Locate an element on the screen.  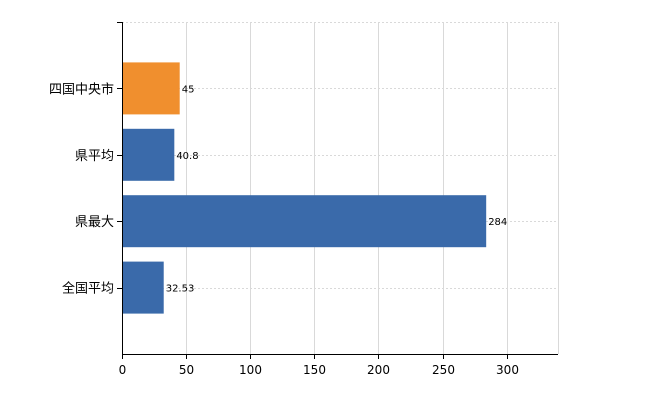
x-tick-label: 0 is located at coordinates (123, 370).